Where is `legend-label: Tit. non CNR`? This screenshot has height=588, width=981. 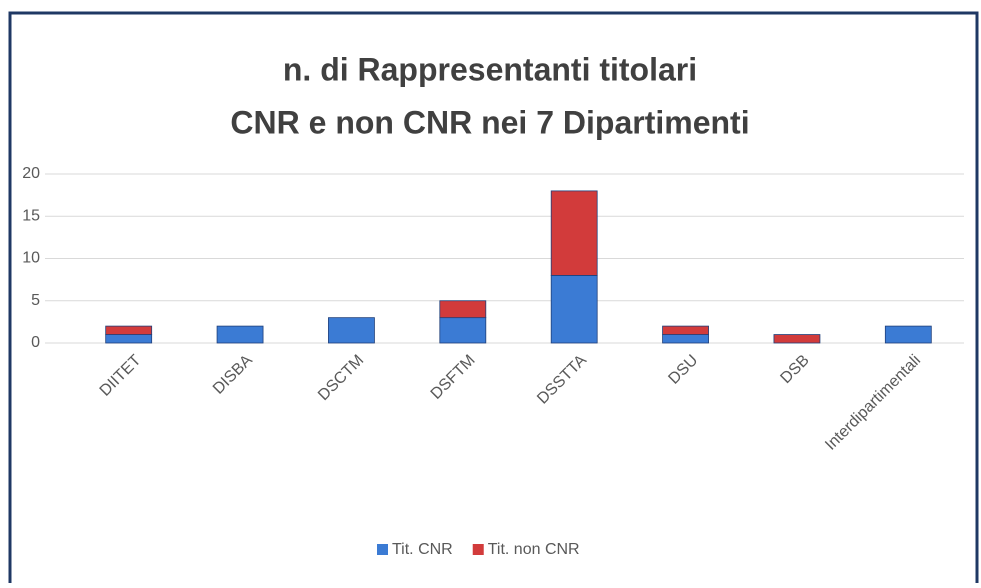 legend-label: Tit. non CNR is located at coordinates (534, 549).